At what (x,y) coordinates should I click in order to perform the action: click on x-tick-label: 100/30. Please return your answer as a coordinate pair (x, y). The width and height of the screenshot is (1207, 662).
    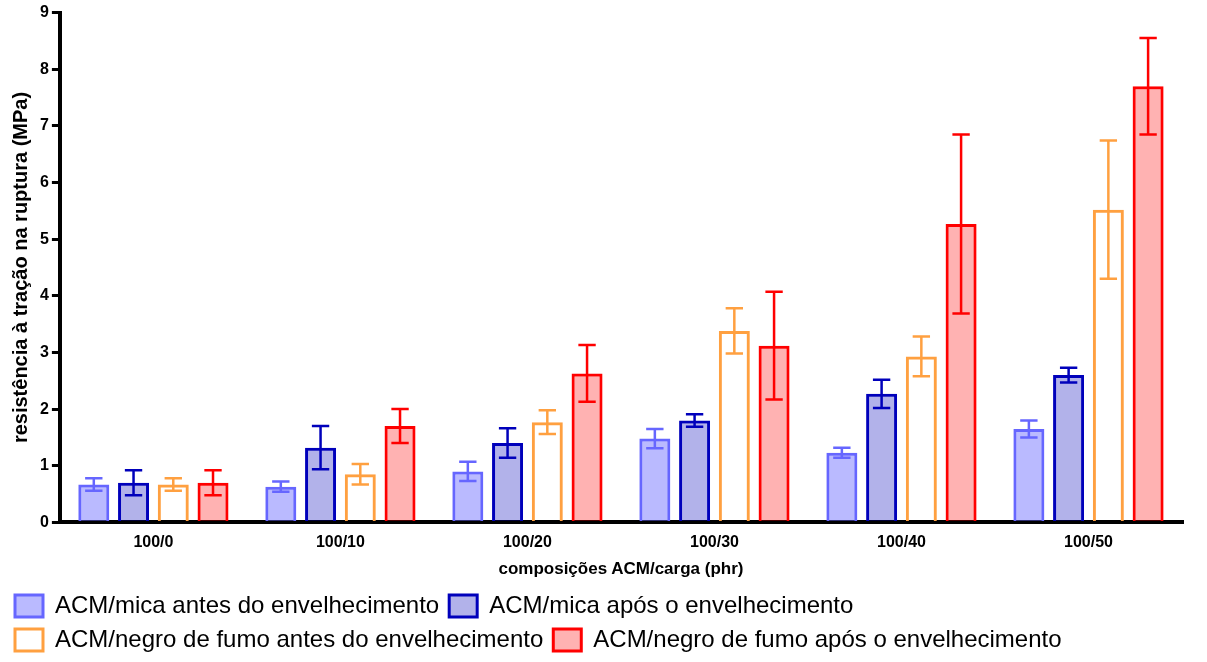
    Looking at the image, I should click on (714, 542).